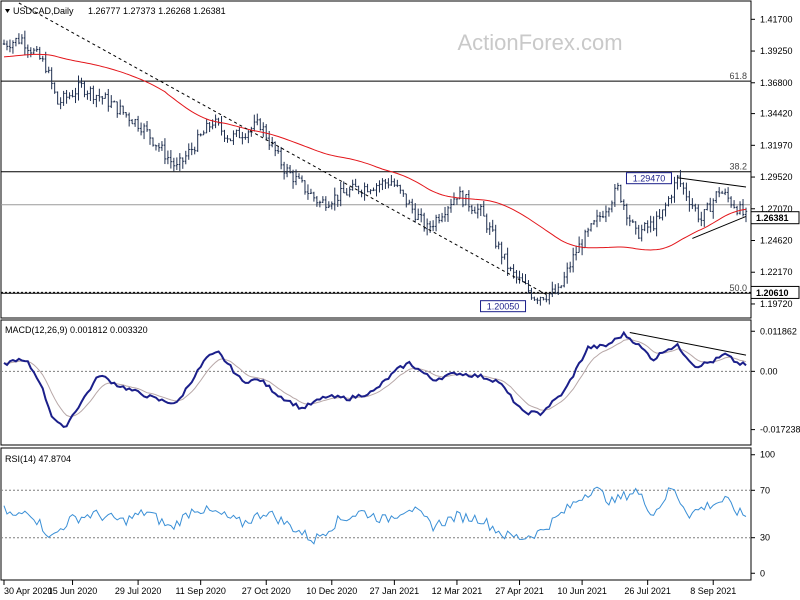 The image size is (800, 600). What do you see at coordinates (776, 241) in the screenshot?
I see `price-tick-label: 1.24620` at bounding box center [776, 241].